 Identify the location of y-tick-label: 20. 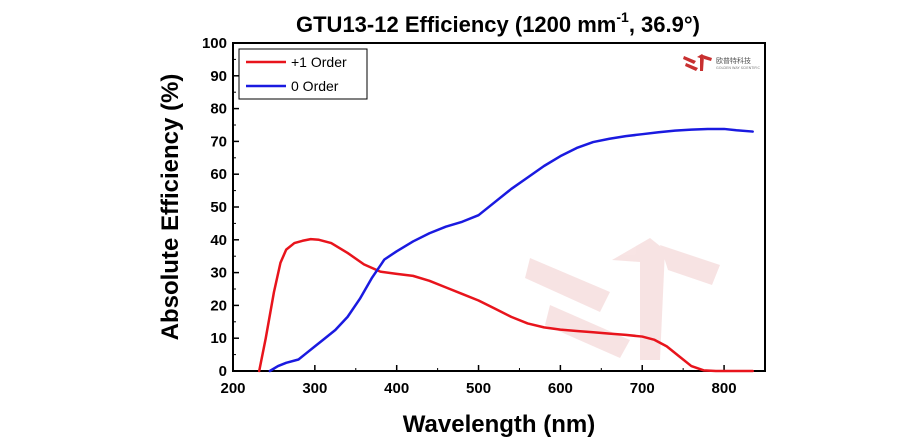
(218, 305).